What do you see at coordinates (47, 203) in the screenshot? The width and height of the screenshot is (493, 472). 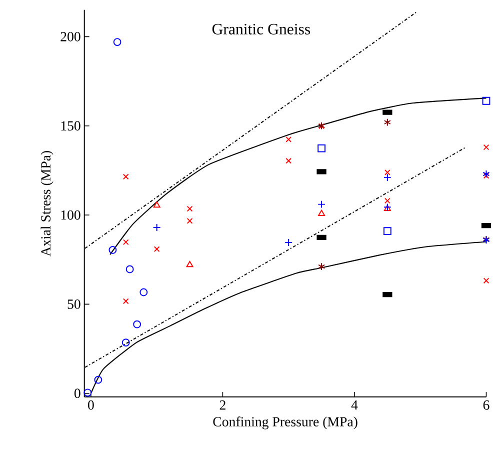 I see `y-axis-title: Axial Stress (MPa)` at bounding box center [47, 203].